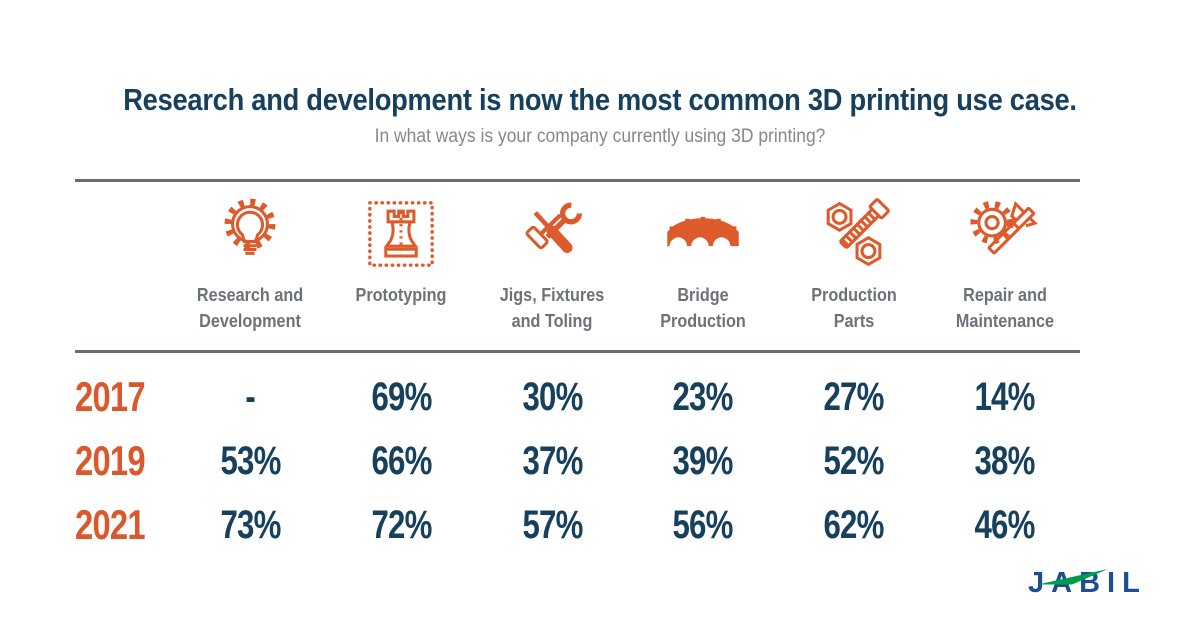 Image resolution: width=1200 pixels, height=627 pixels. Describe the element at coordinates (250, 308) in the screenshot. I see `column-label: Research and Development` at that location.